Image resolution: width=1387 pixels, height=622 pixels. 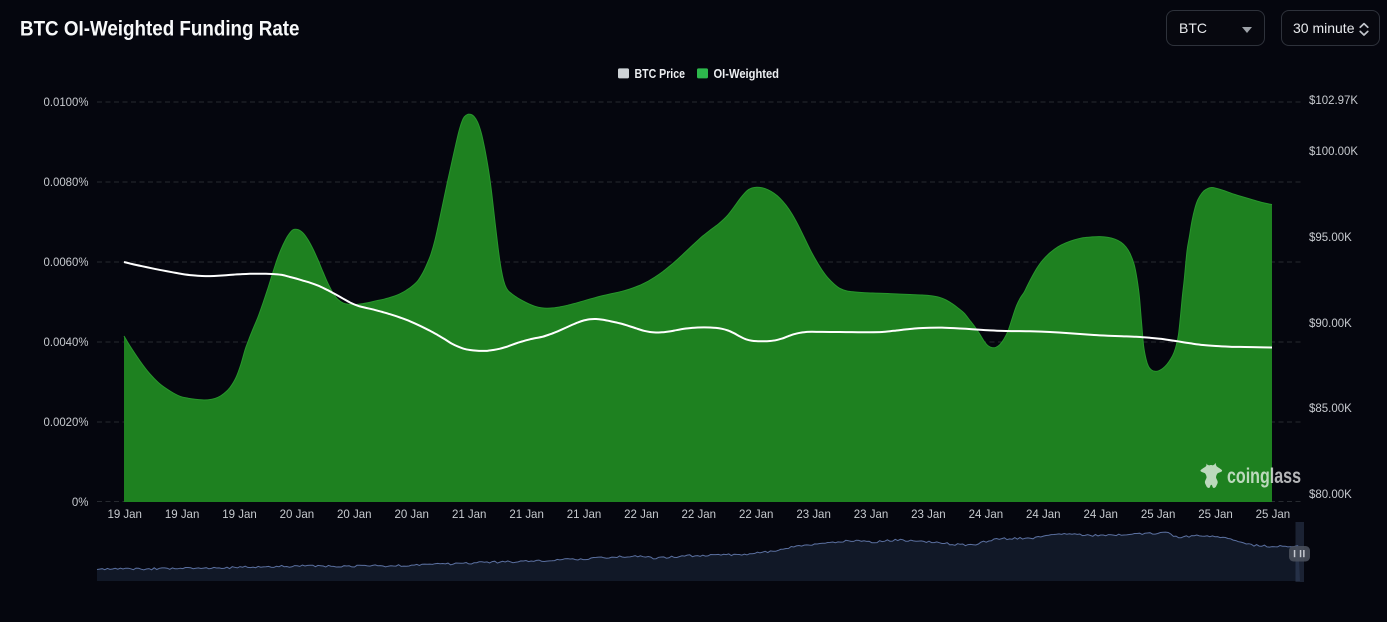 I want to click on svg-text: 0%, so click(x=80, y=503).